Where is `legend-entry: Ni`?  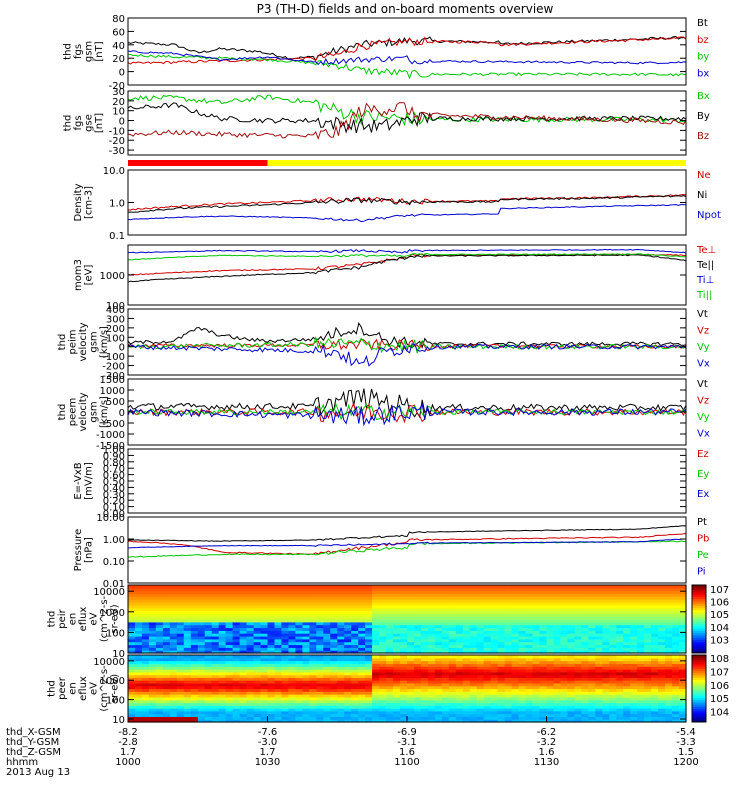 legend-entry: Ni is located at coordinates (702, 195).